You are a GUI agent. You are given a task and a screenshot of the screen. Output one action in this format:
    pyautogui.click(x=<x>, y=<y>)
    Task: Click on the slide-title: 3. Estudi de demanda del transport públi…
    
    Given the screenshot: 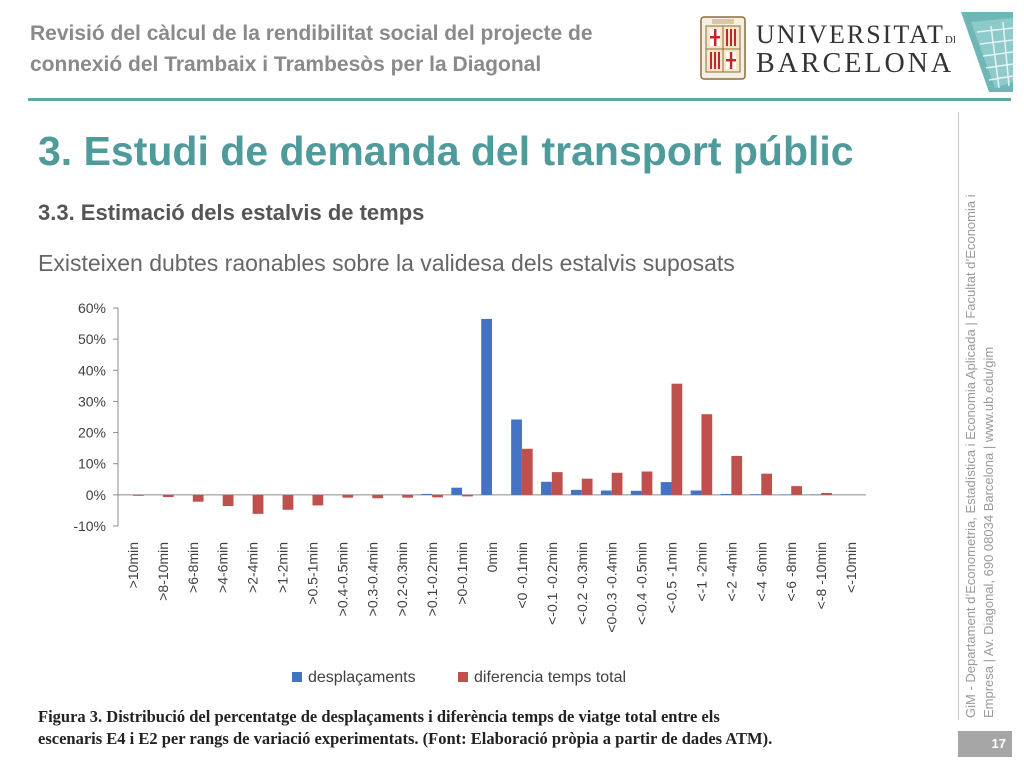 What is the action you would take?
    pyautogui.click(x=446, y=151)
    